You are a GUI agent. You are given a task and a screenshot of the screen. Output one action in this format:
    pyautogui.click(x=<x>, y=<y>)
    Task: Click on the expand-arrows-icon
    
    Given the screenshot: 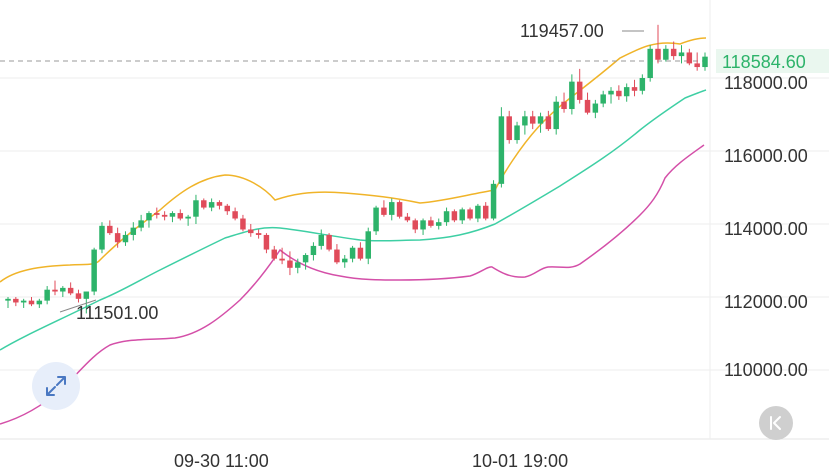 What is the action you would take?
    pyautogui.click(x=56, y=386)
    